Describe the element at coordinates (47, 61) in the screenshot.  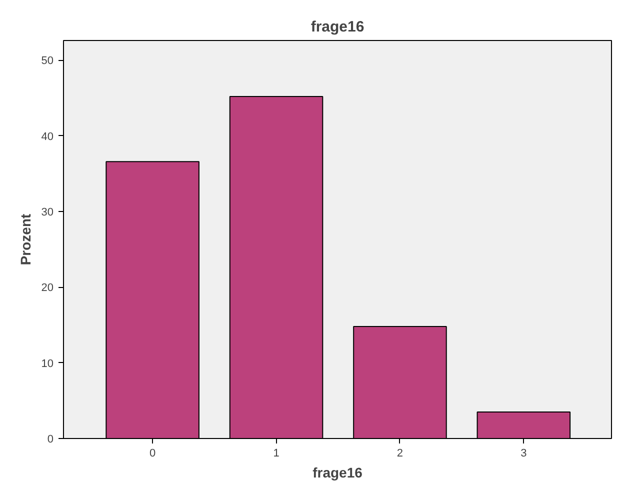
I see `y-tick-label: 50` at that location.